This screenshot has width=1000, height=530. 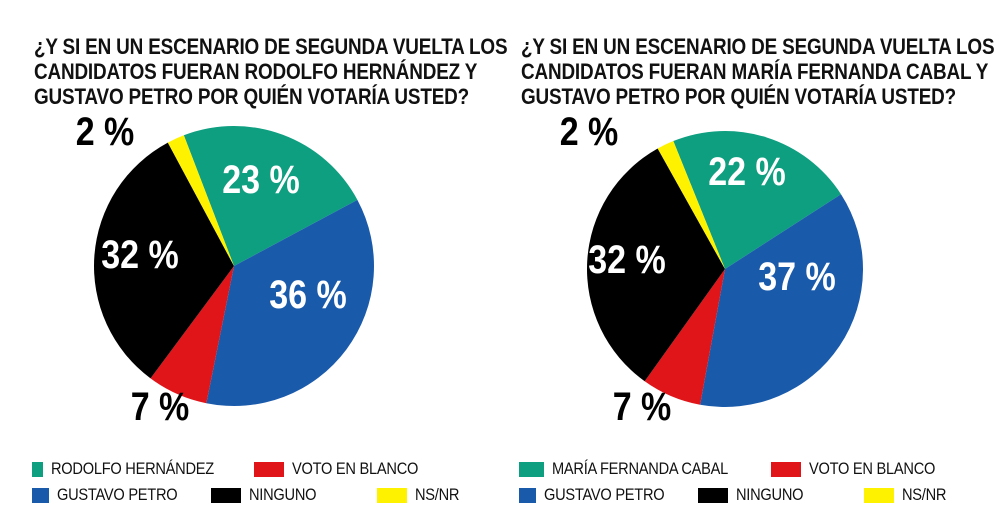 I want to click on legend-row: MARÍA FERNANDA CABAL VOTO EN BLANCO, so click(x=744, y=469).